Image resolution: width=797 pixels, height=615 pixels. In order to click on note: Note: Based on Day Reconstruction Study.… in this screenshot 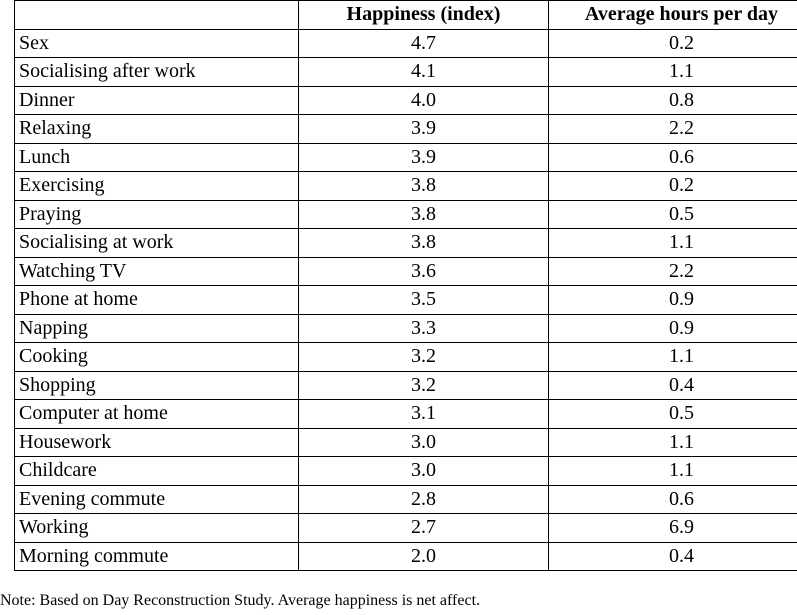, I will do `click(240, 600)`.